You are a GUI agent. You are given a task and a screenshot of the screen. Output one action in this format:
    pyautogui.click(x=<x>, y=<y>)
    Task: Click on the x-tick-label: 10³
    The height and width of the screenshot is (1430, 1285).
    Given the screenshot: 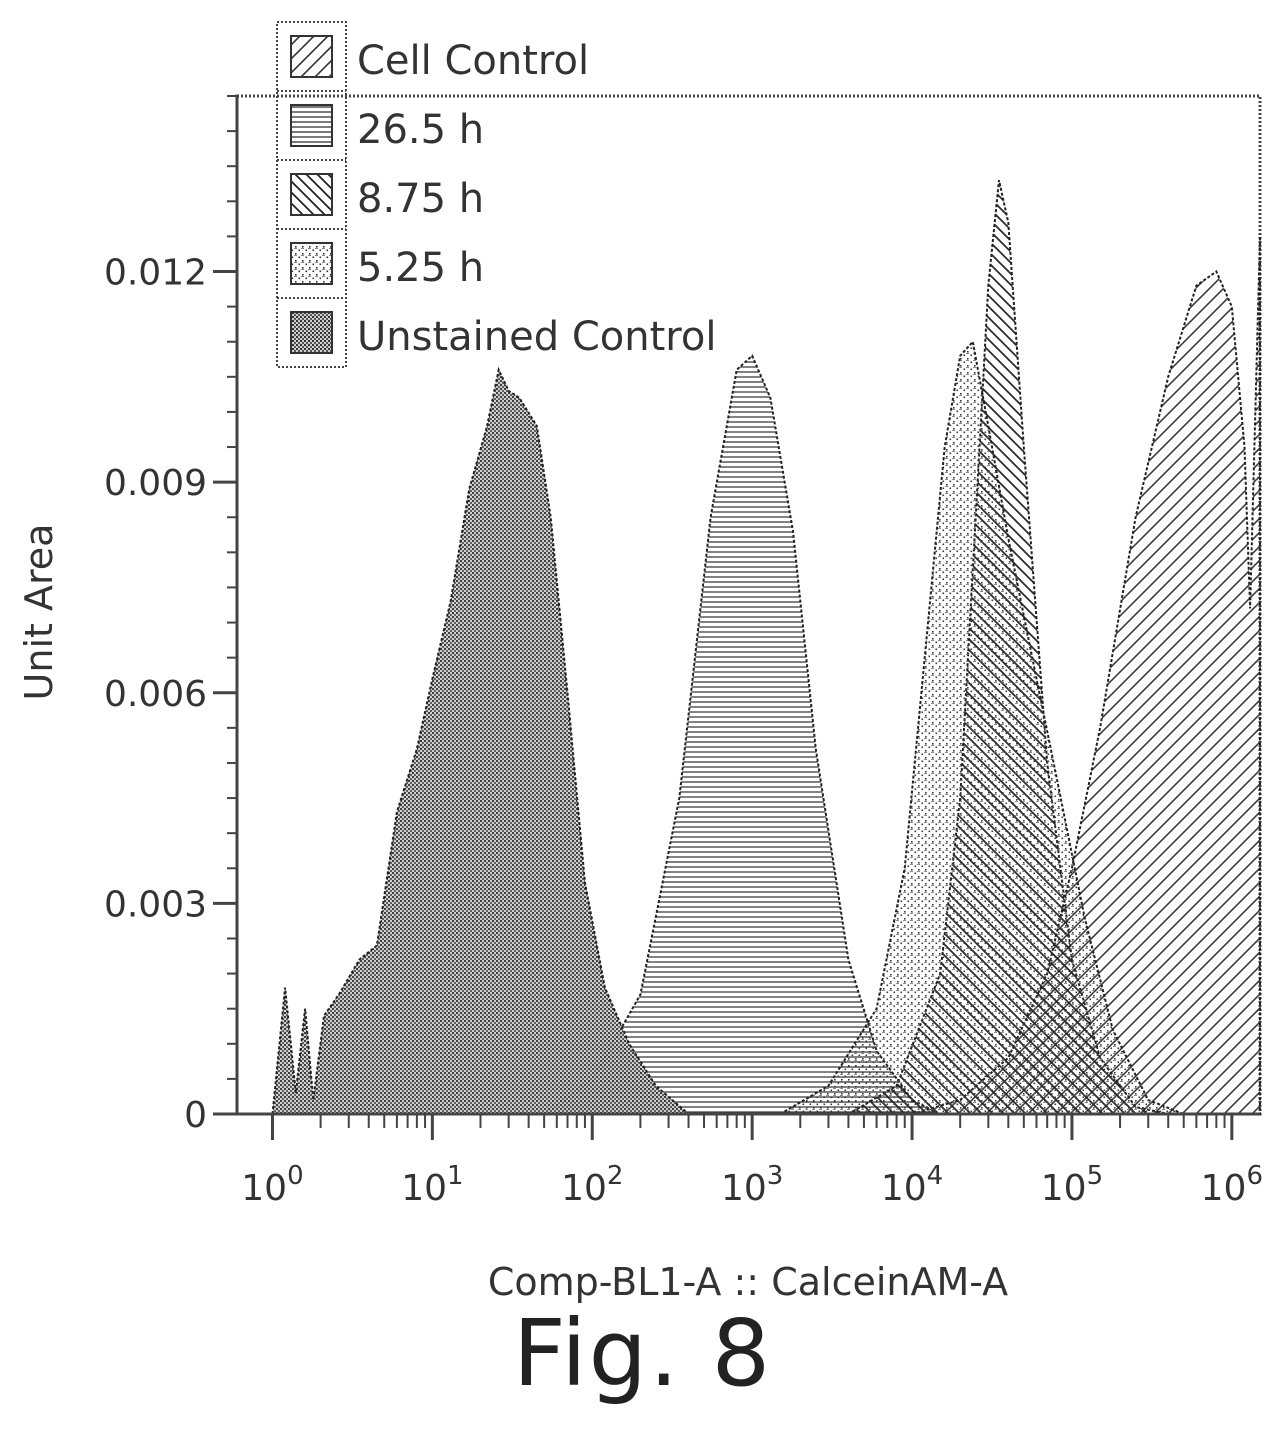 What is the action you would take?
    pyautogui.click(x=752, y=1185)
    